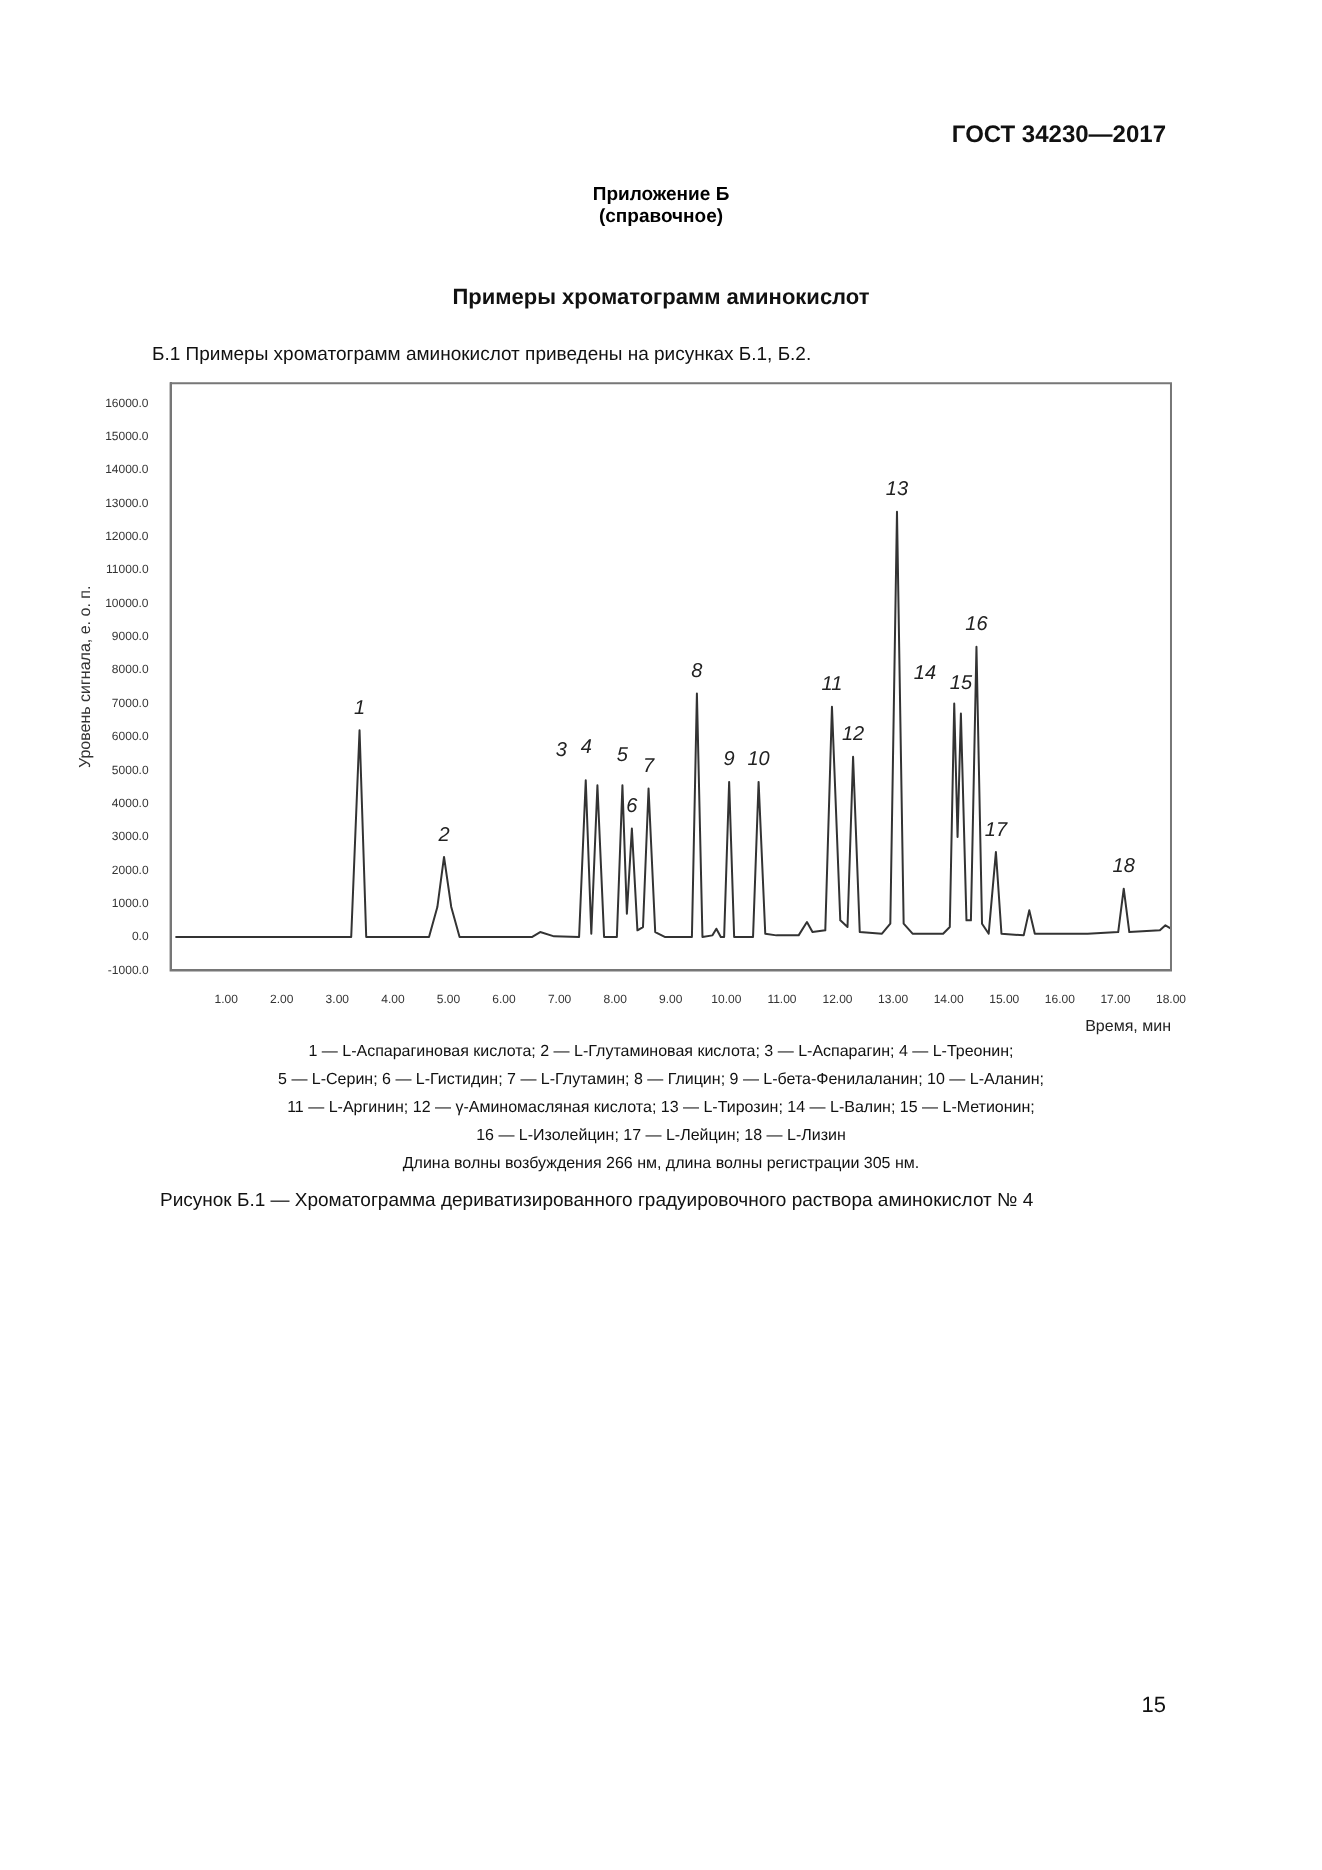  What do you see at coordinates (925, 674) in the screenshot?
I see `annotation: 14` at bounding box center [925, 674].